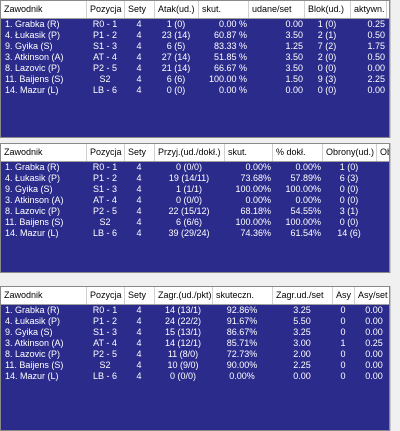 Image resolution: width=400 pixels, height=431 pixels. I want to click on column-header-col-c: Zagr.ud./set, so click(303, 295).